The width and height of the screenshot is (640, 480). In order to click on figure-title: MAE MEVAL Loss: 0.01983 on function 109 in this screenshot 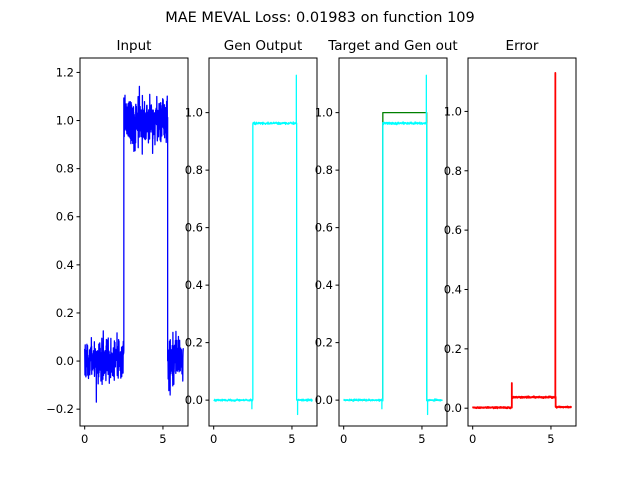, I will do `click(320, 18)`.